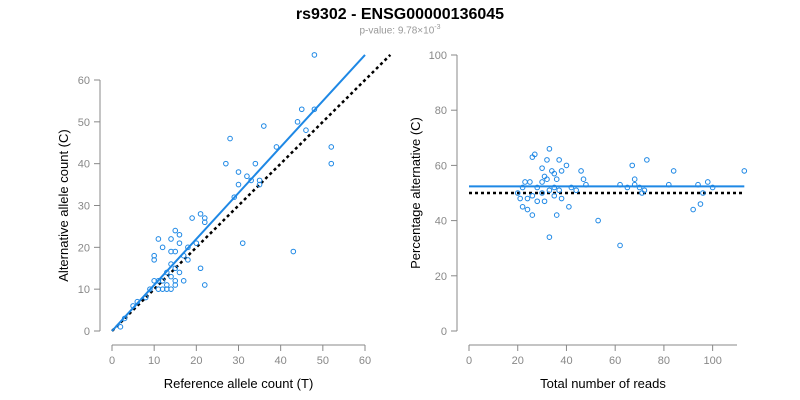 This screenshot has height=400, width=800. I want to click on plot-2-x-tick-label: 60, so click(615, 361).